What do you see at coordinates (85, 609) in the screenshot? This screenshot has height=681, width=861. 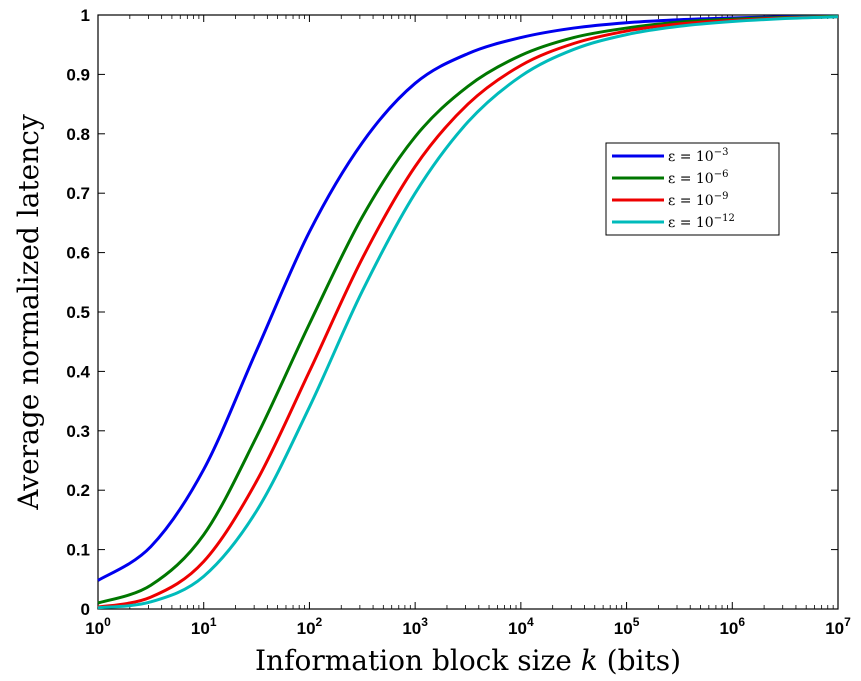 I see `y-tick-label: 0` at bounding box center [85, 609].